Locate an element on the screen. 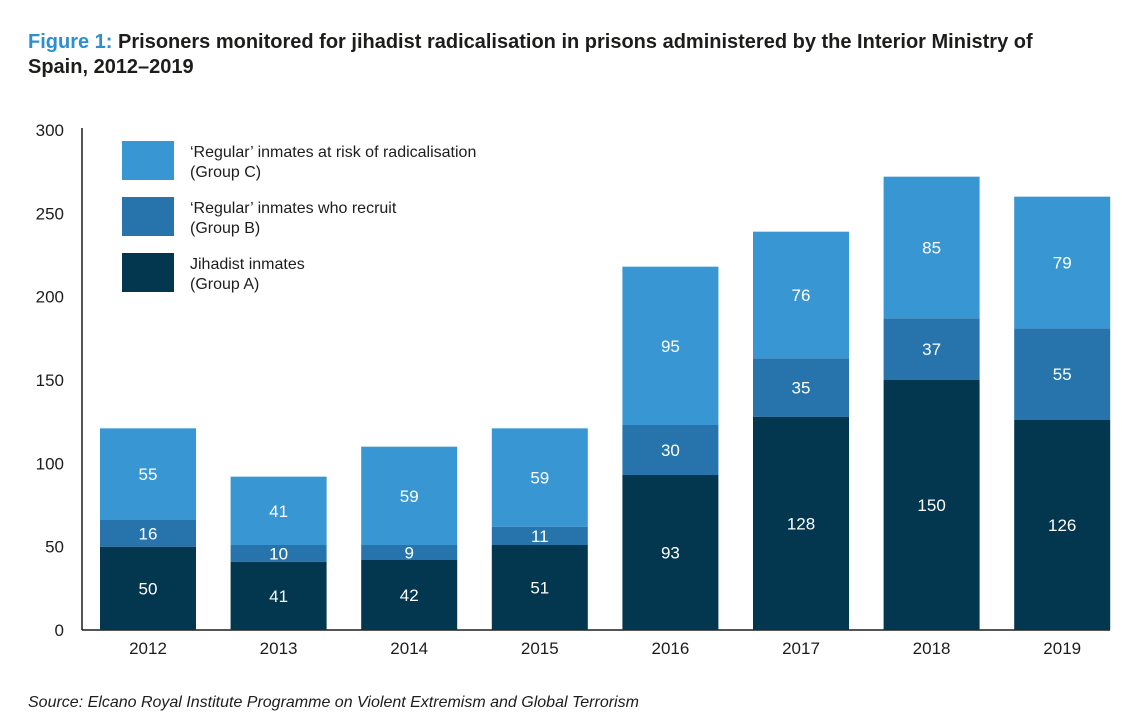 The width and height of the screenshot is (1122, 724). data-label: 37 is located at coordinates (931, 349).